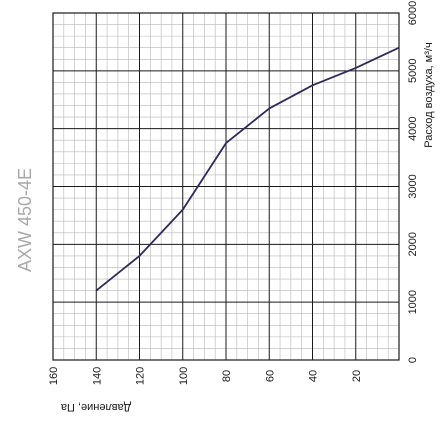  Describe the element at coordinates (413, 244) in the screenshot. I see `flow-tick-label: 2000` at that location.